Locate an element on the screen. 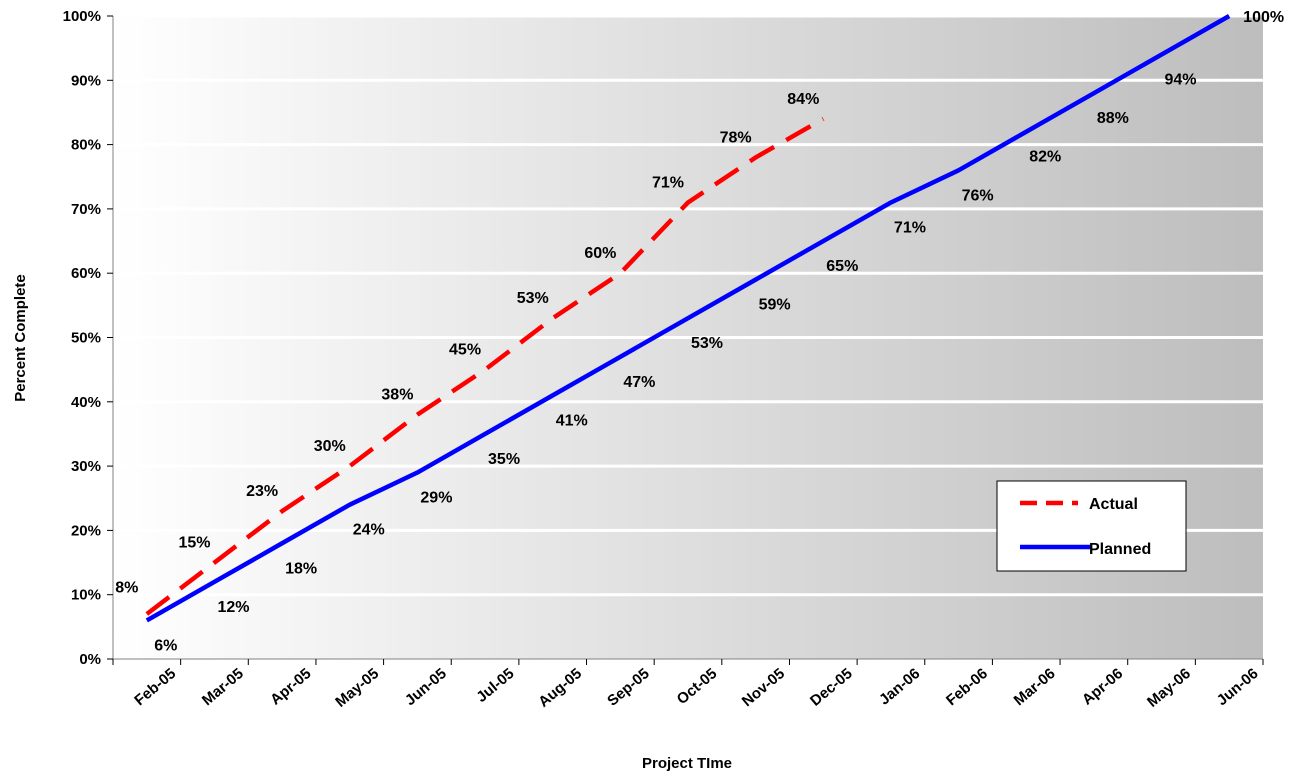  x-tick-label: Jun-06 is located at coordinates (1238, 687).